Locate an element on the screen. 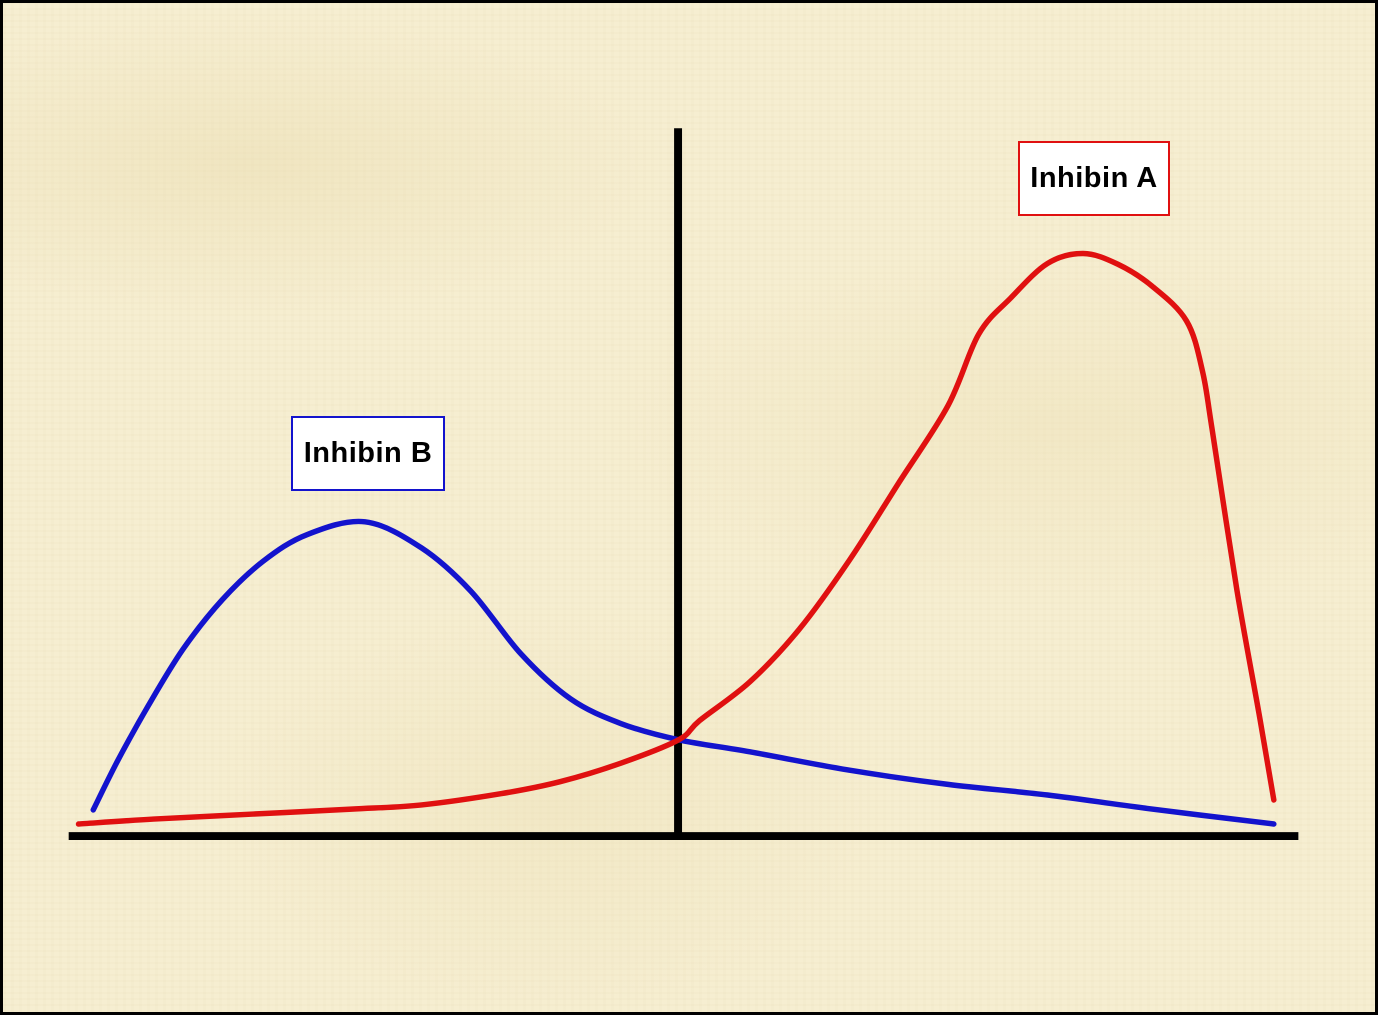 This screenshot has height=1015, width=1378. inhibin-b-label-box: Inhibin B is located at coordinates (368, 453).